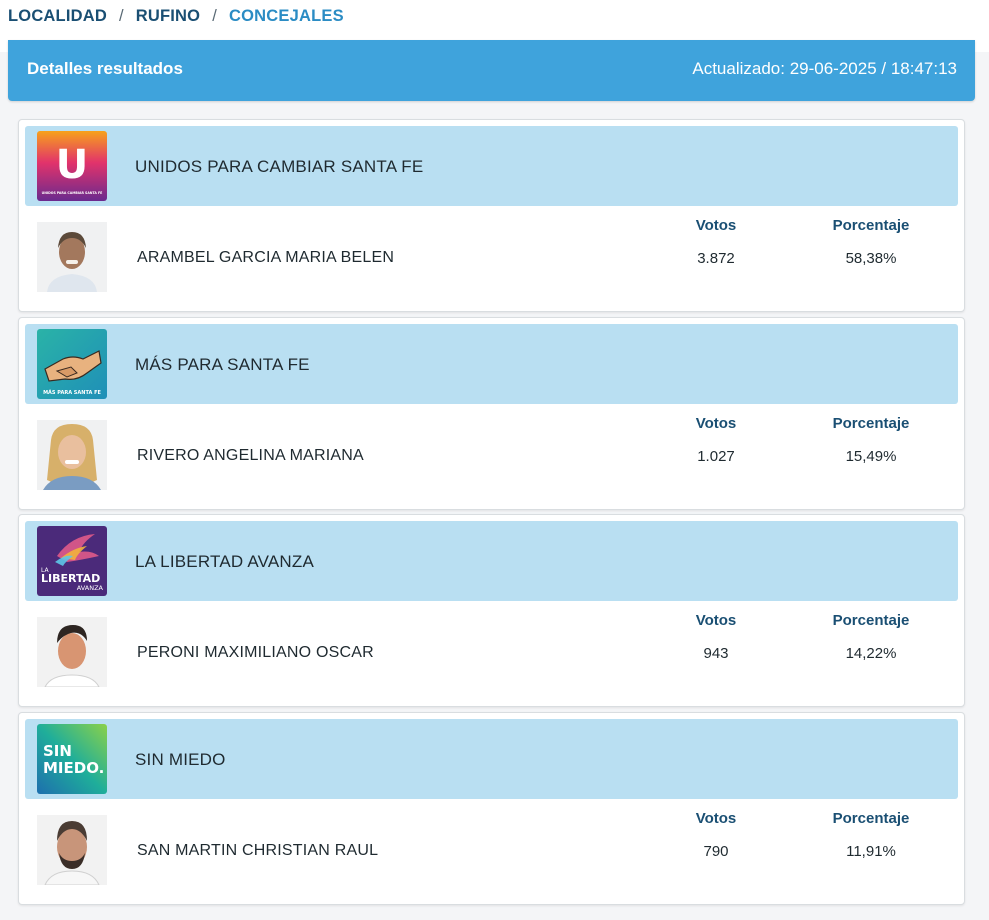 Image resolution: width=989 pixels, height=920 pixels. I want to click on sin-miedo-logo-icon: SIN MIEDO., so click(72, 759).